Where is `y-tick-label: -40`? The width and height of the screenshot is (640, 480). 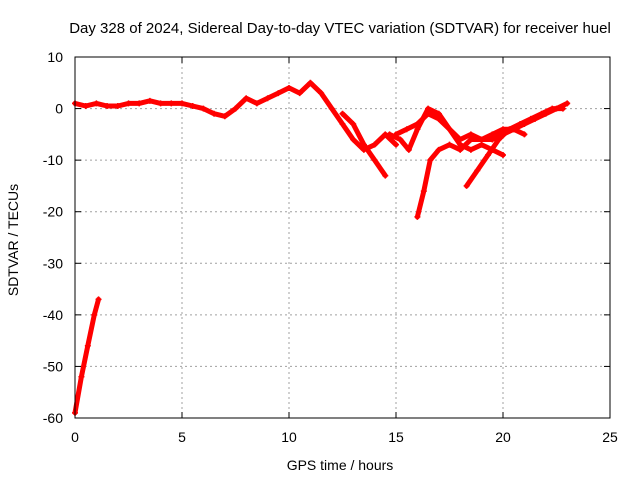
y-tick-label: -40 is located at coordinates (53, 315).